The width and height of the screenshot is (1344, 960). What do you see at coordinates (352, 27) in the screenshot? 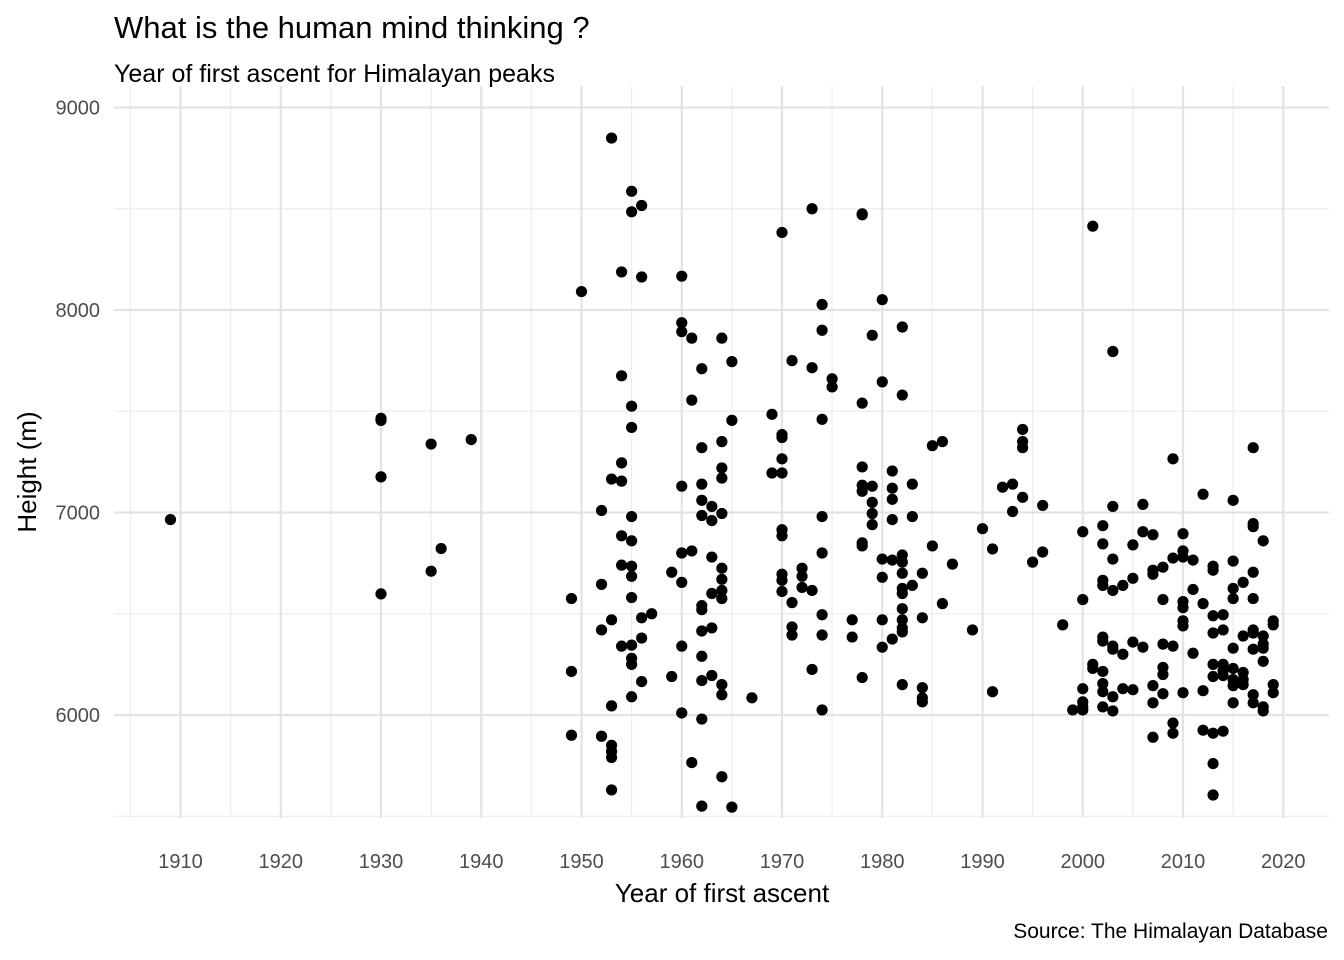
I see `chart-title: What is the human mind thinking ?` at bounding box center [352, 27].